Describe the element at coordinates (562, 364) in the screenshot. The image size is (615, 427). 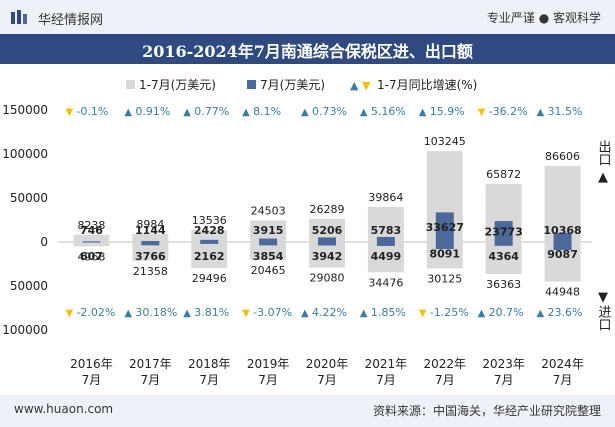
I see `x-tick-label: 2024年` at that location.